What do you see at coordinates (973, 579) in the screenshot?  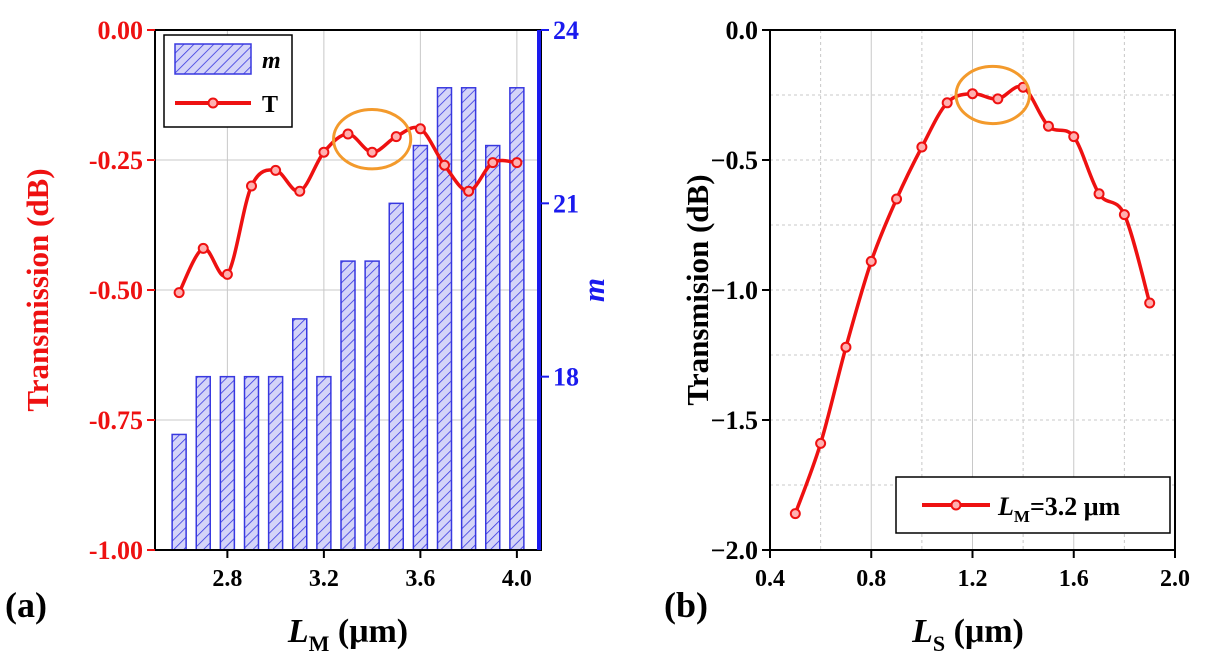 I see `panel-b-x-tick-label: 1.2` at bounding box center [973, 579].